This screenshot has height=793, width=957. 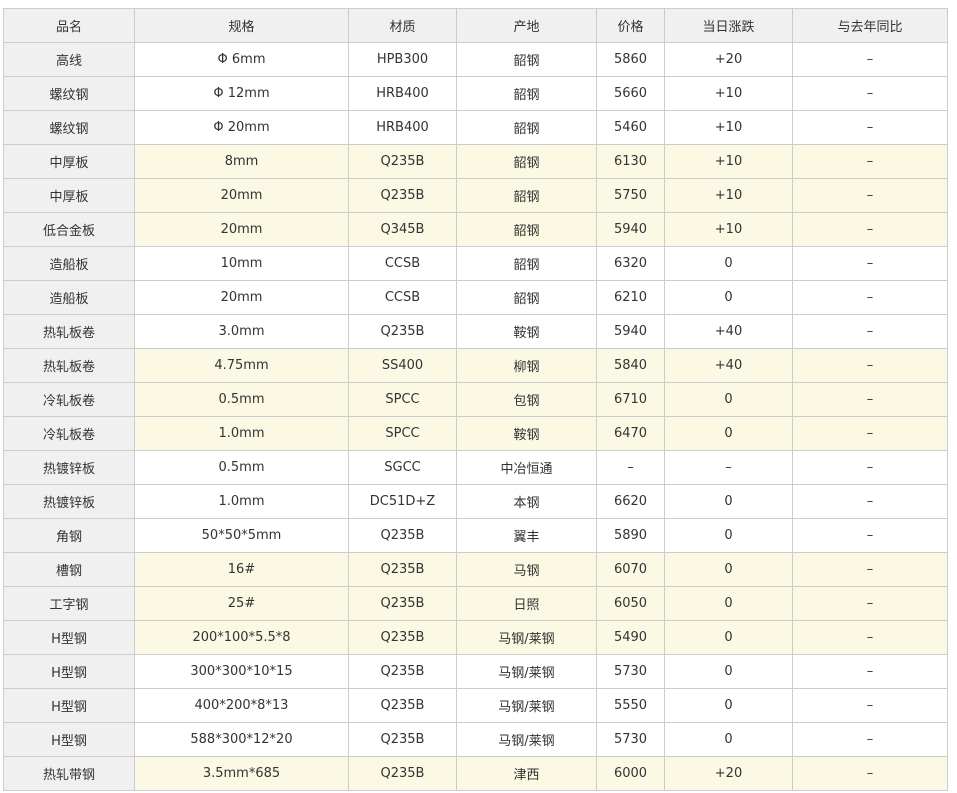 I want to click on cell-origin: 马钢, so click(x=526, y=569).